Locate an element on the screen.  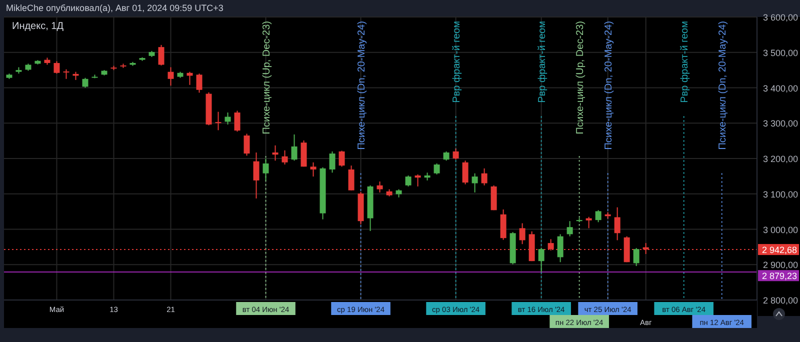
y-tick-label: 2 900,00 is located at coordinates (780, 265).